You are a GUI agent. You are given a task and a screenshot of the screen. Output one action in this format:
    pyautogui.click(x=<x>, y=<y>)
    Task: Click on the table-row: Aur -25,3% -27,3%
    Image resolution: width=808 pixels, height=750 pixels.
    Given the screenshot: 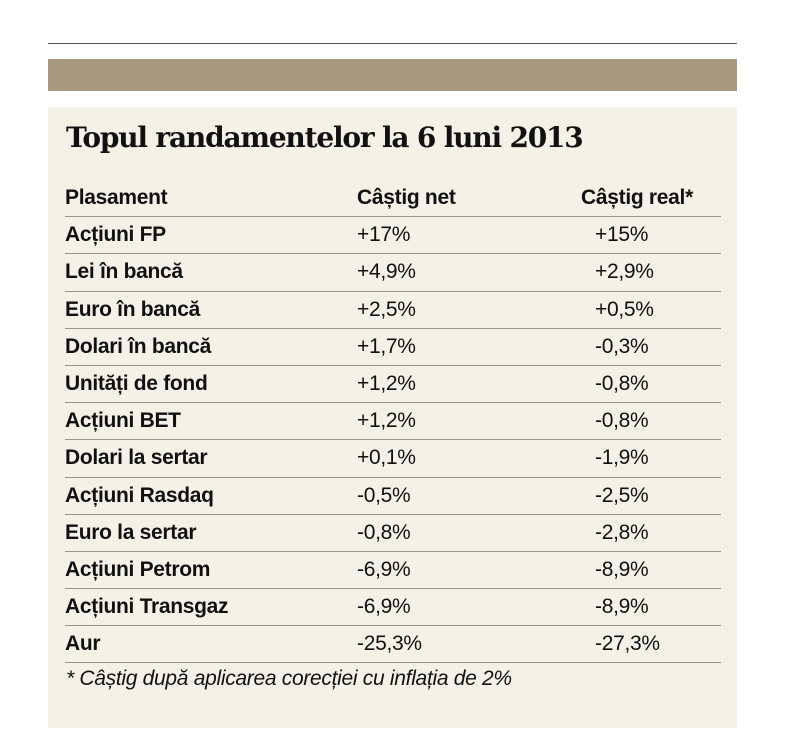 What is the action you would take?
    pyautogui.click(x=393, y=645)
    